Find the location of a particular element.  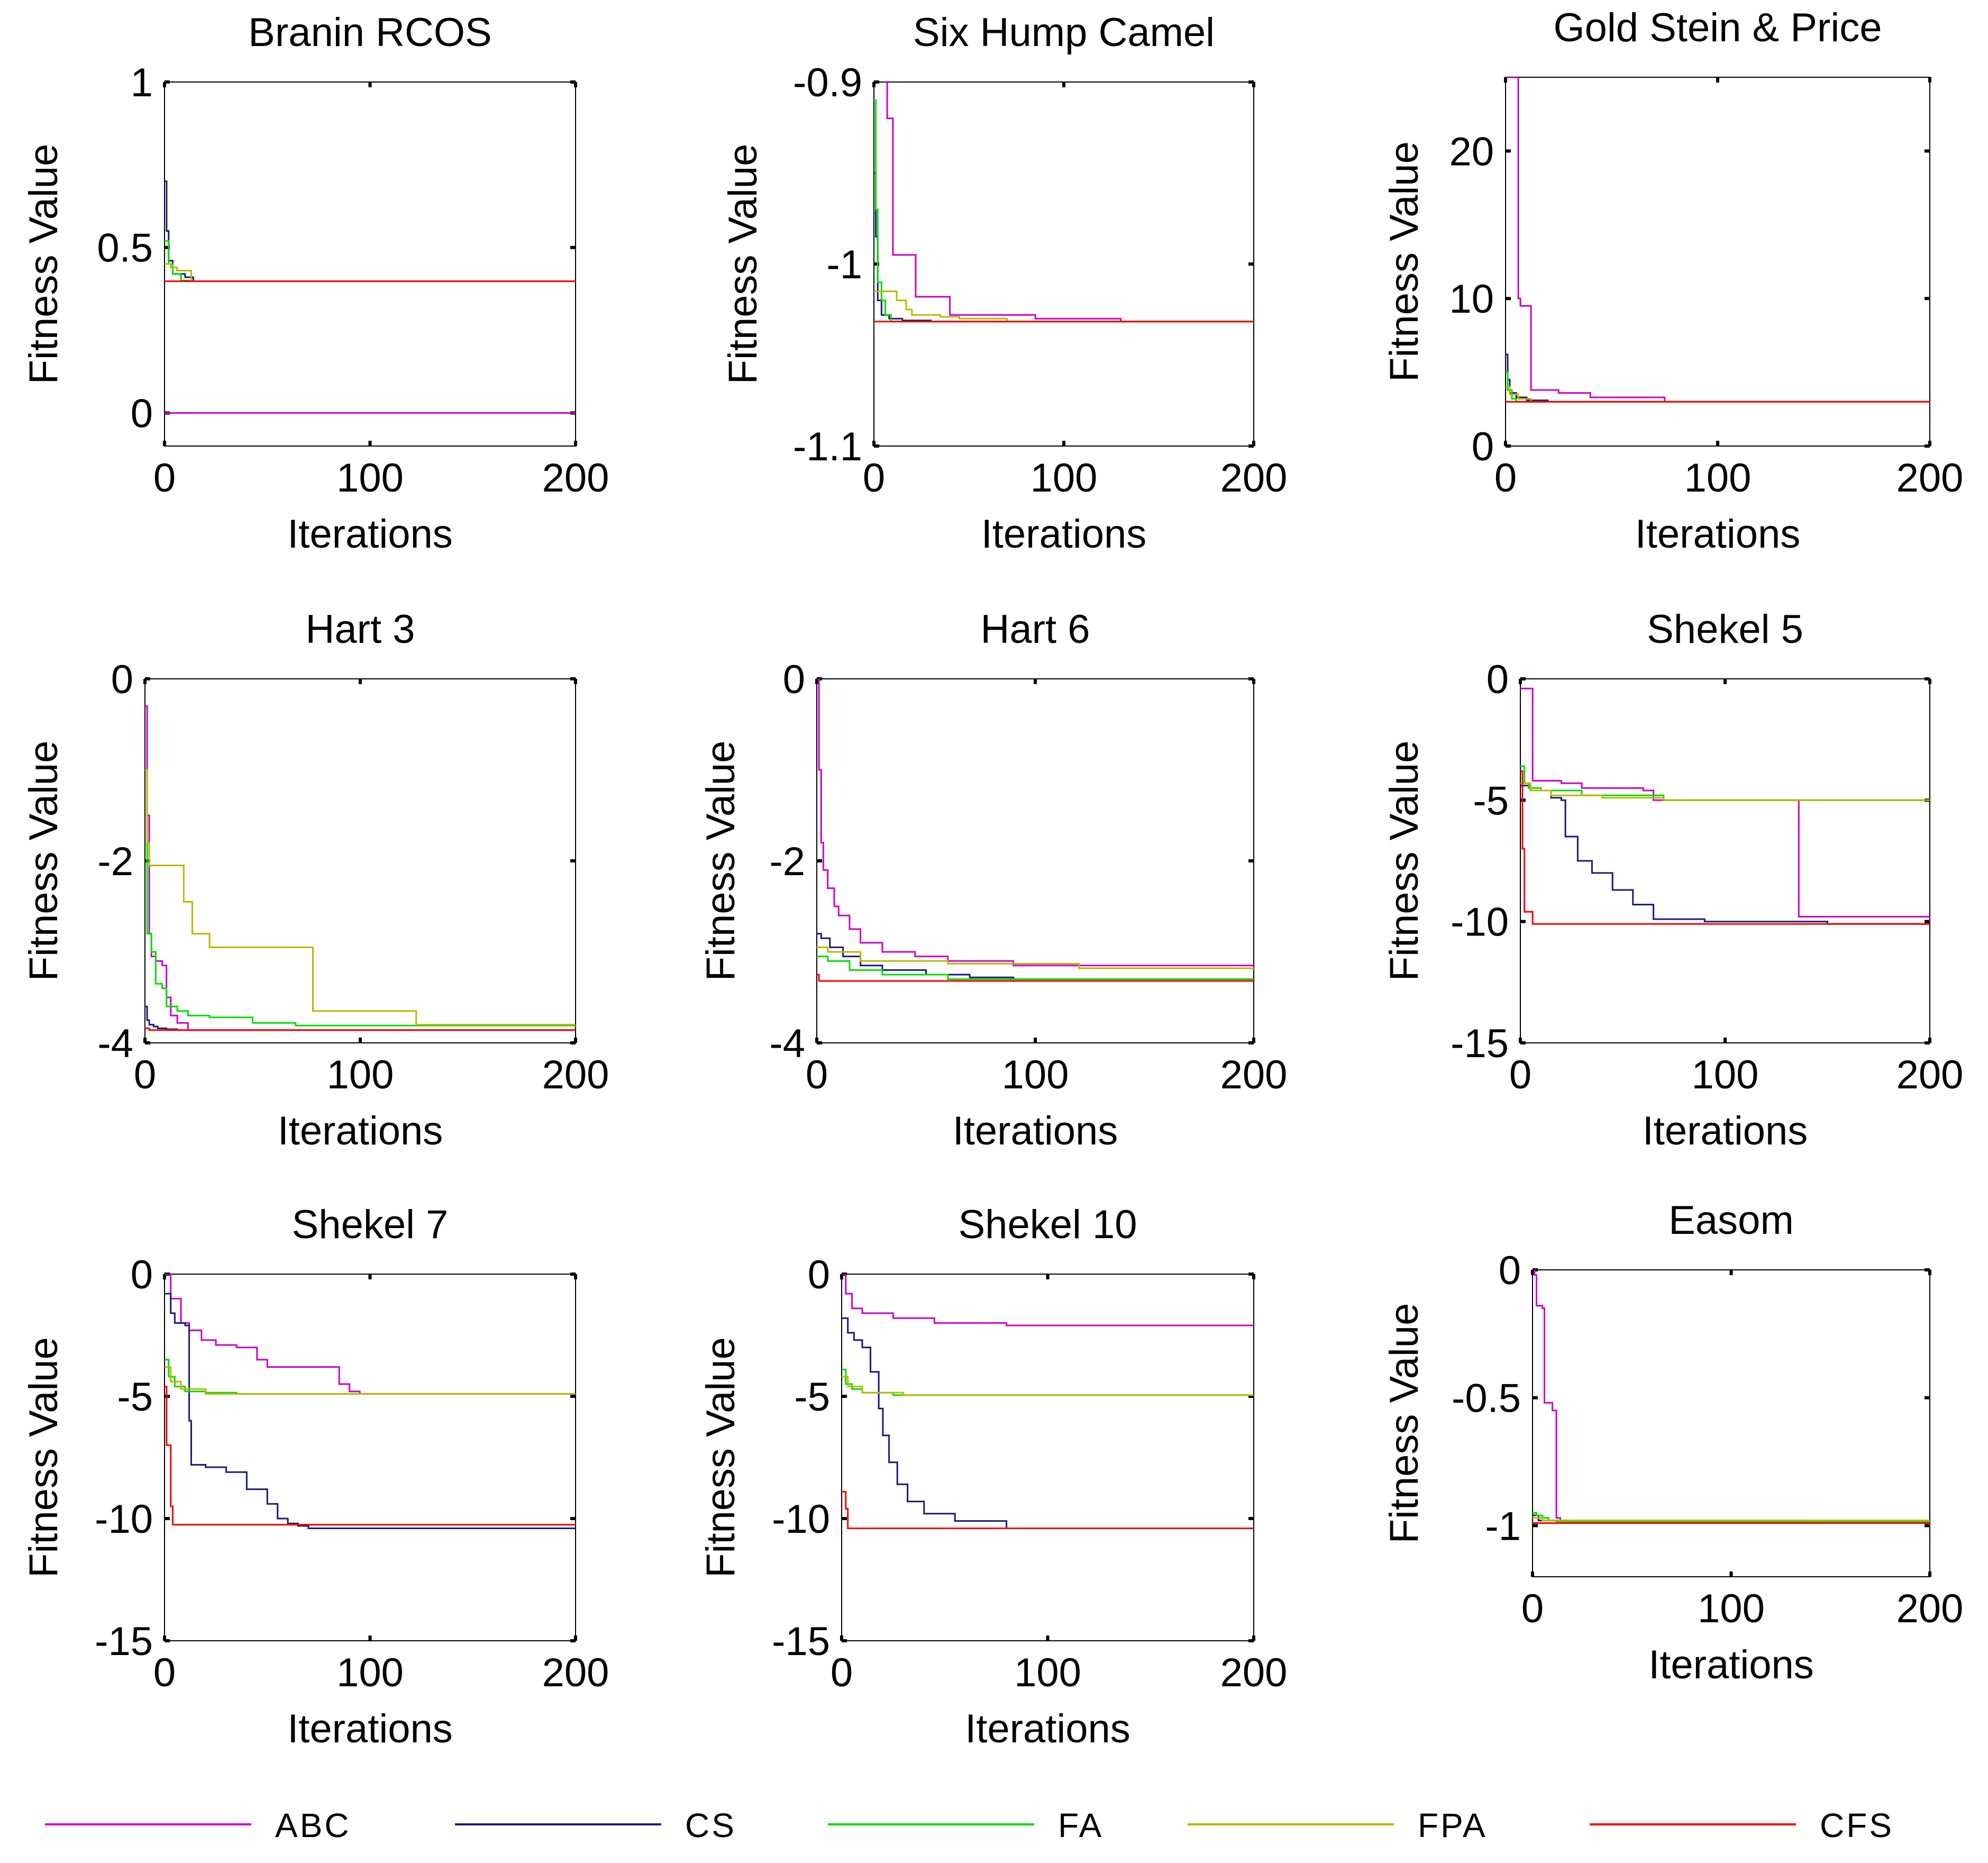

legend-item-cfs: CFS is located at coordinates (1742, 1825).